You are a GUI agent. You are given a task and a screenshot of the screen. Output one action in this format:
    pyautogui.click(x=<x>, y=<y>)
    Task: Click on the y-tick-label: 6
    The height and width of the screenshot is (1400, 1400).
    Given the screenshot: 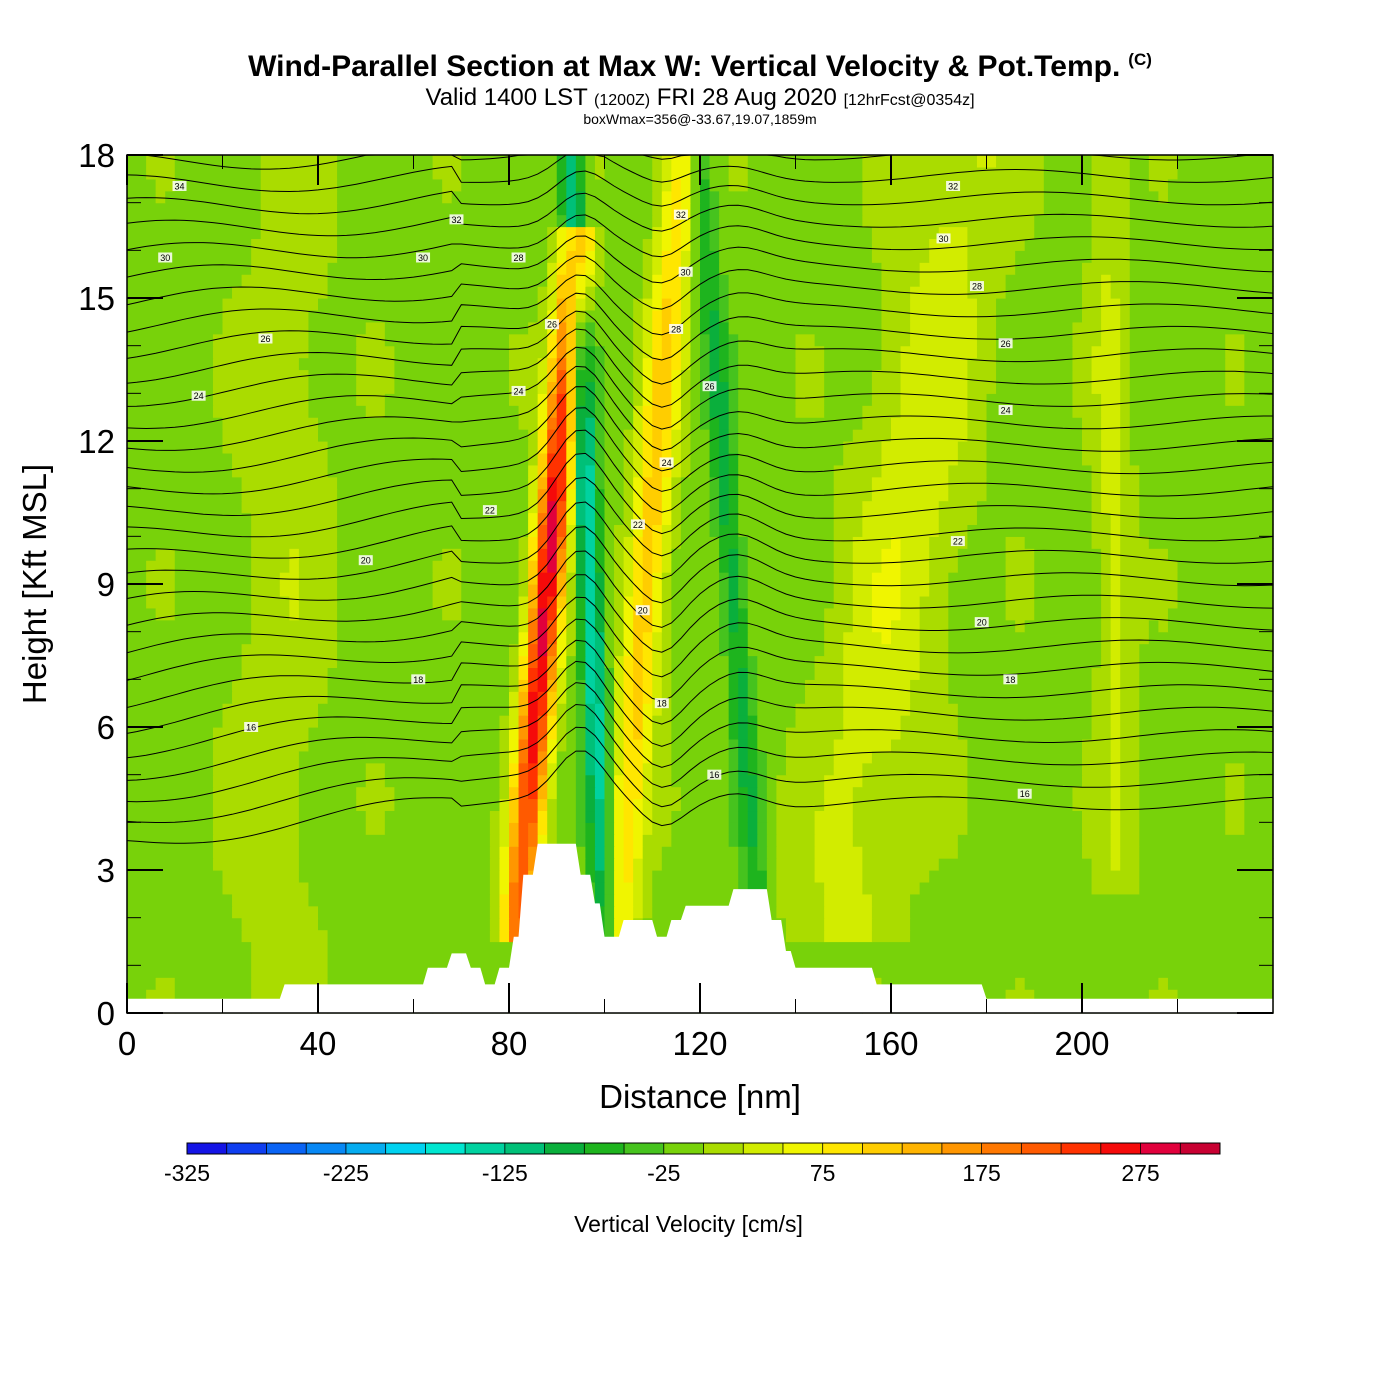 What is the action you would take?
    pyautogui.click(x=106, y=727)
    